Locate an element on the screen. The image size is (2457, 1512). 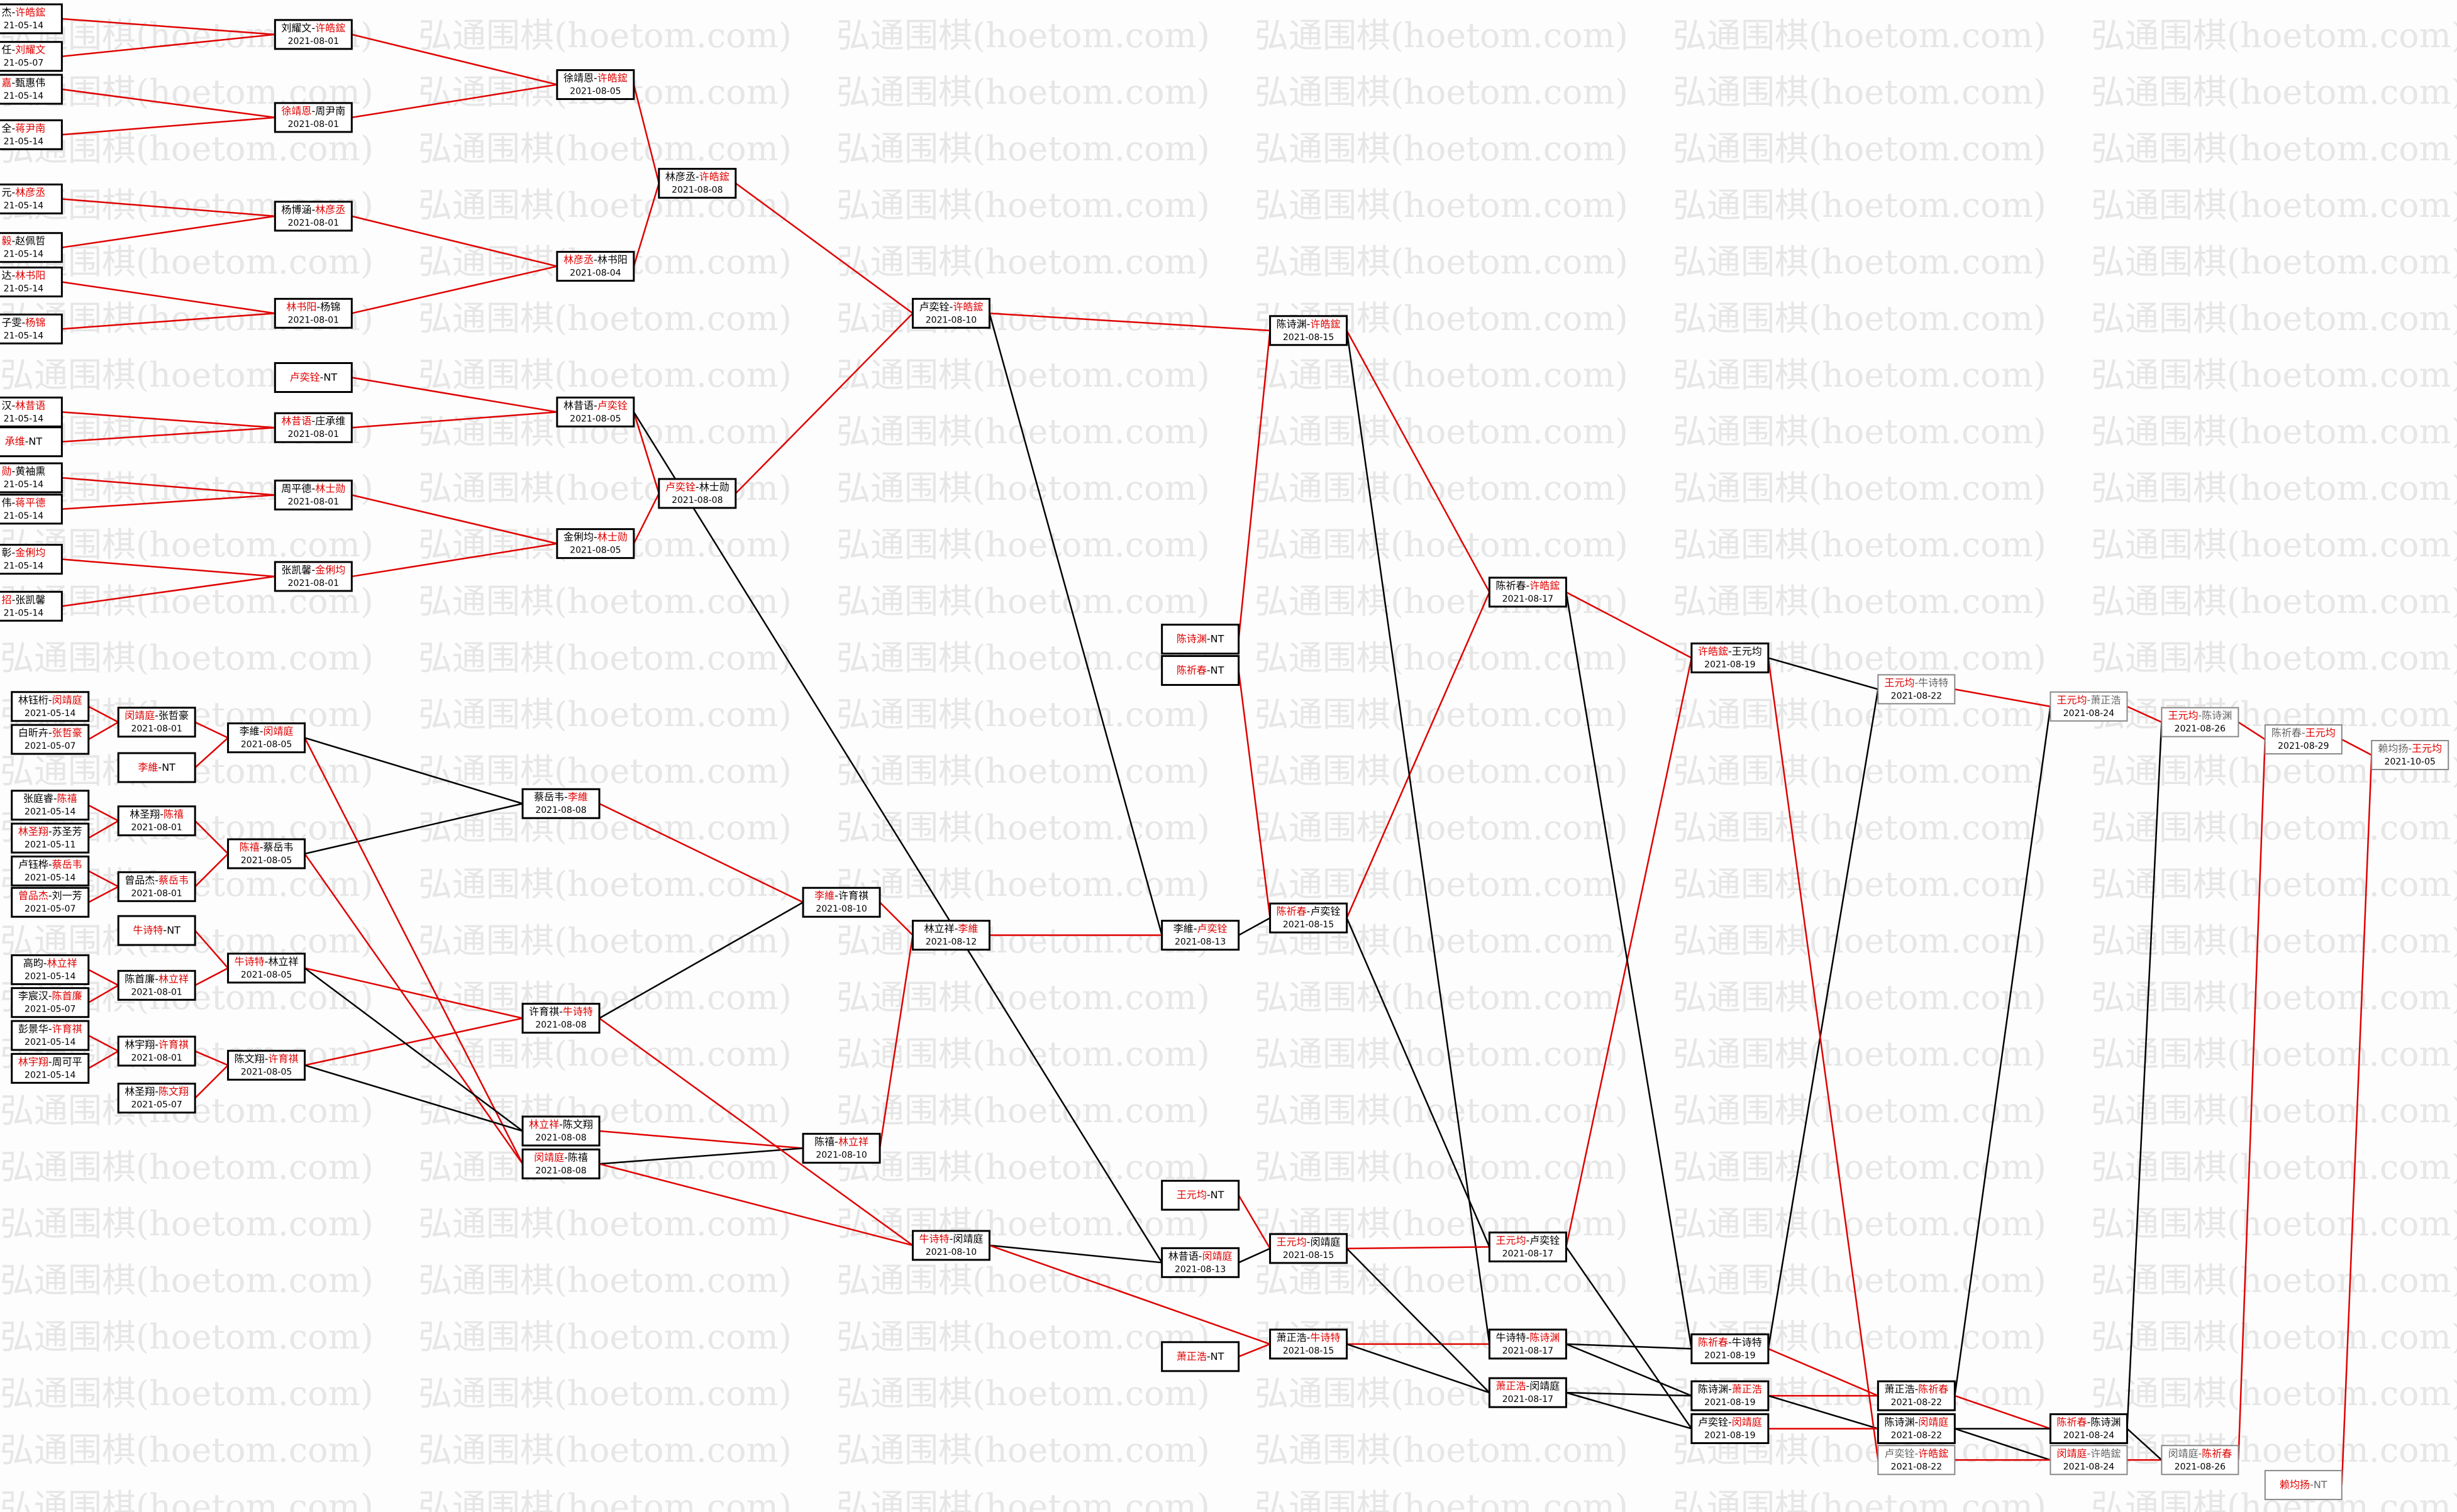
player-name: 林书阳 is located at coordinates (30, 275).